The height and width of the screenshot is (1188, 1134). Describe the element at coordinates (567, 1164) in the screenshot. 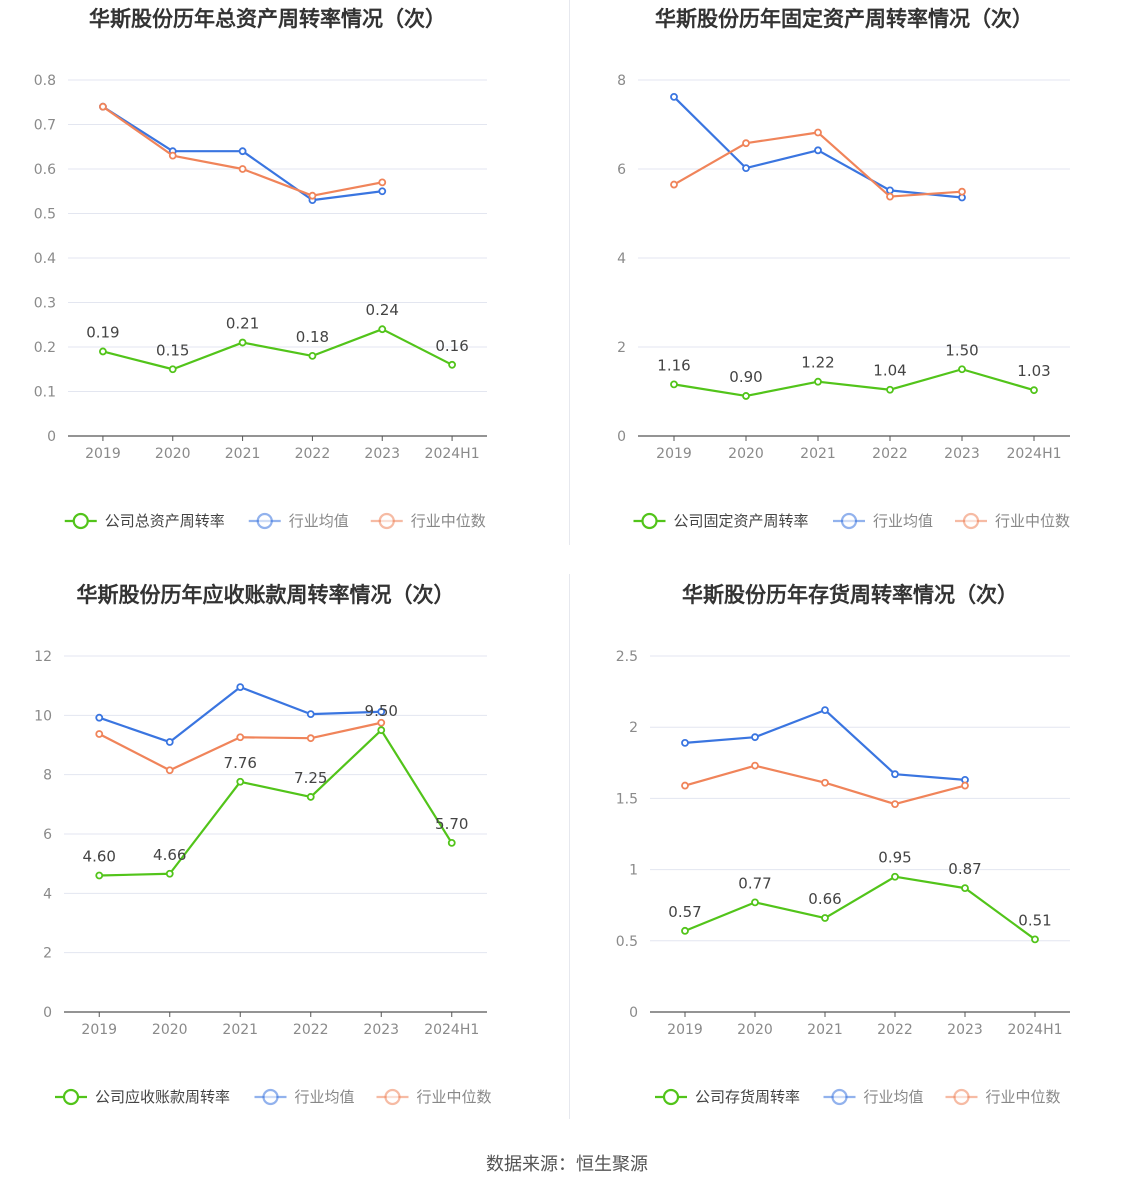

I see `data-source-footer: 数据来源：恒生聚源` at that location.